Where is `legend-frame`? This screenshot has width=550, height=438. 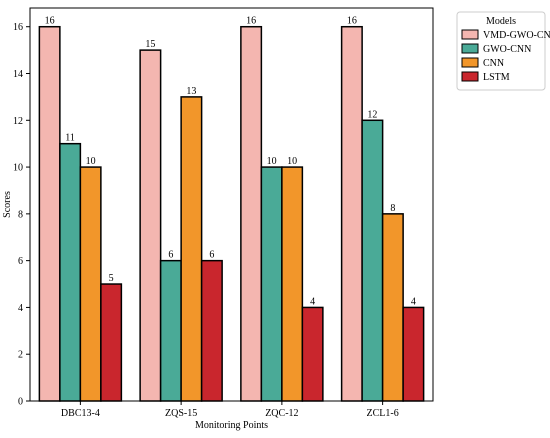 legend-frame is located at coordinates (501, 51).